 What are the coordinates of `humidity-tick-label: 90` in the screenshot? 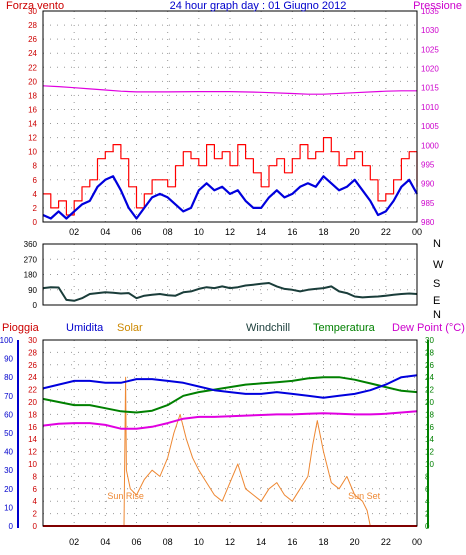 It's located at (8, 359).